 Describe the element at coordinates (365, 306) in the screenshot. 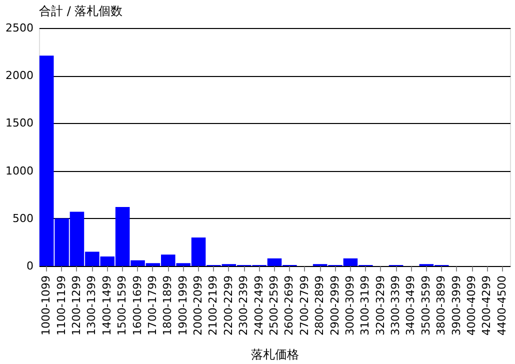

I see `x-tick-label: 3100-3199` at that location.